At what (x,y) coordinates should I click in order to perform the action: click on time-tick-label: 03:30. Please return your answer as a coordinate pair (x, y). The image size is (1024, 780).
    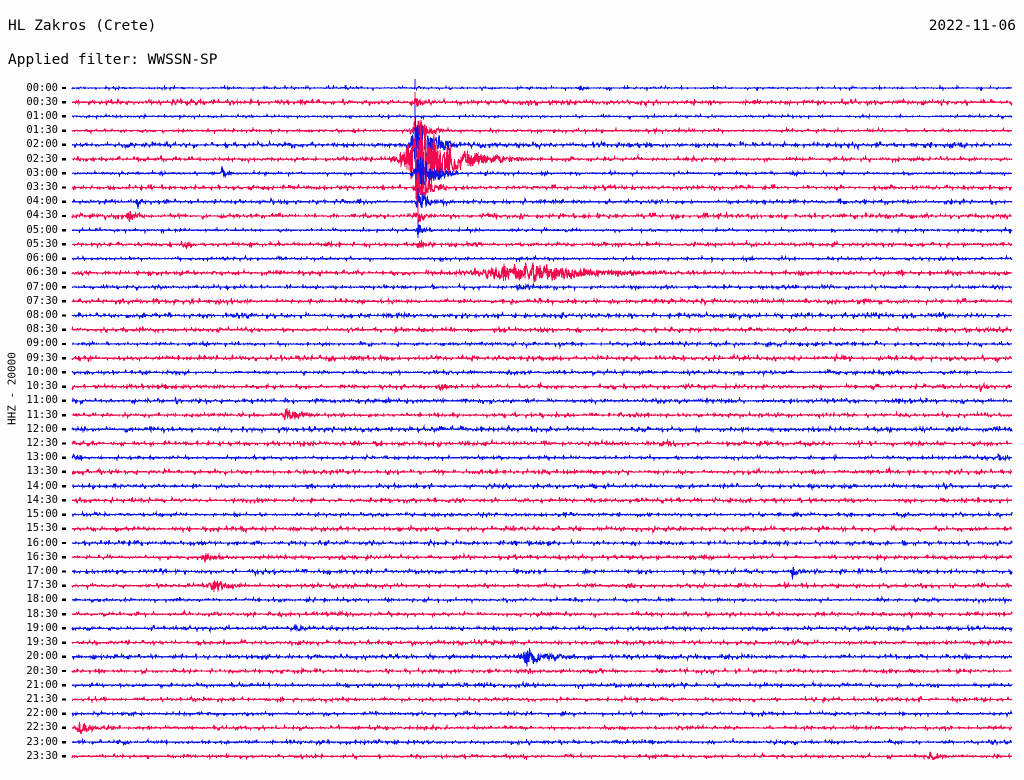
    Looking at the image, I should click on (42, 187).